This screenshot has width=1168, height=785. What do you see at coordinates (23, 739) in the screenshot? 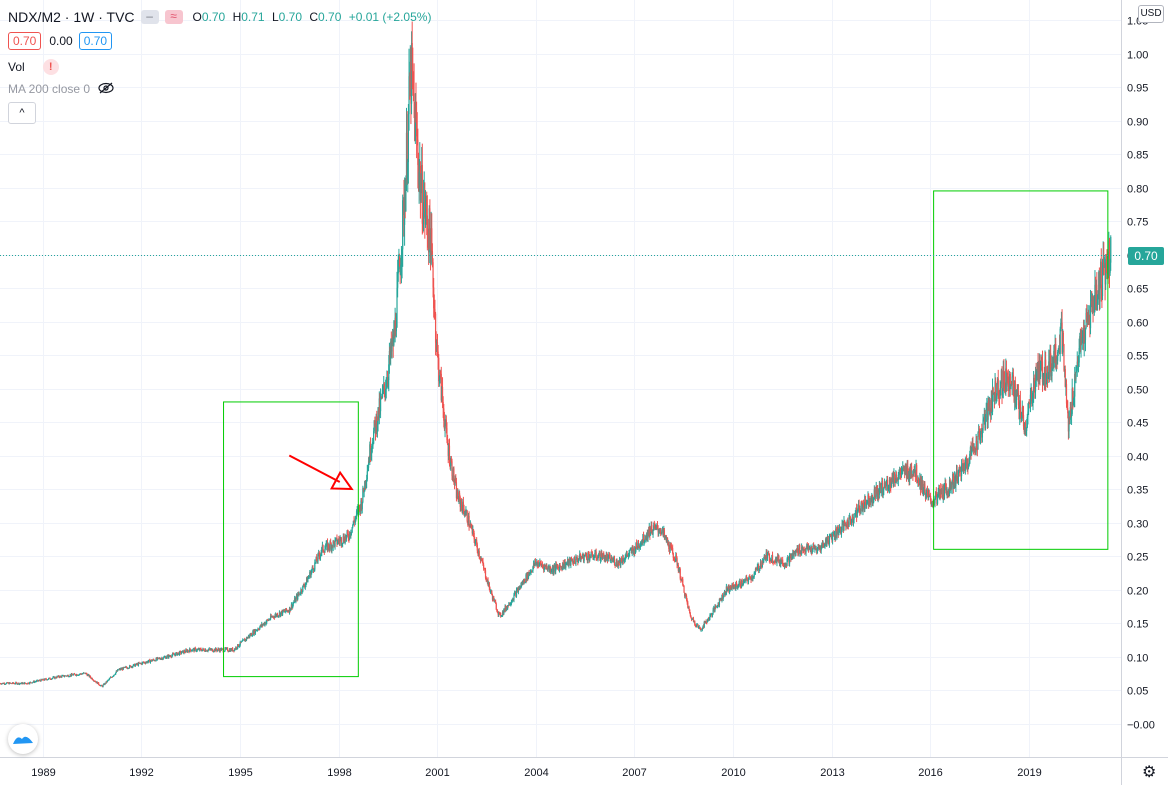
I see `tradingview-logo-icon` at bounding box center [23, 739].